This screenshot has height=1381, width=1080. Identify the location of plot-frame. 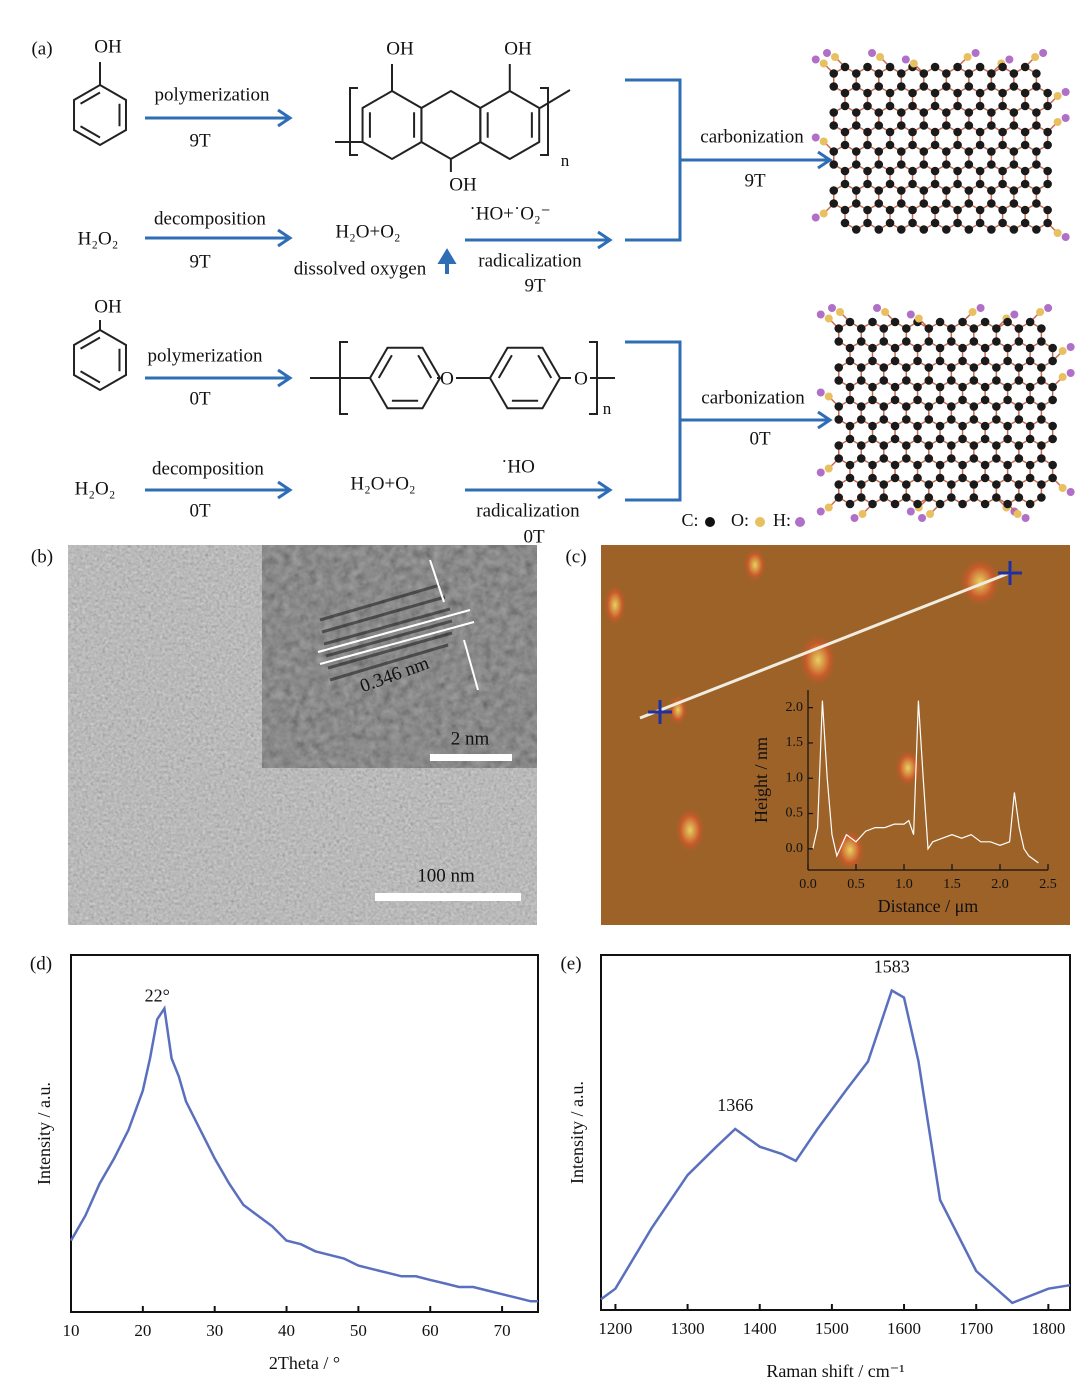
(835, 1132).